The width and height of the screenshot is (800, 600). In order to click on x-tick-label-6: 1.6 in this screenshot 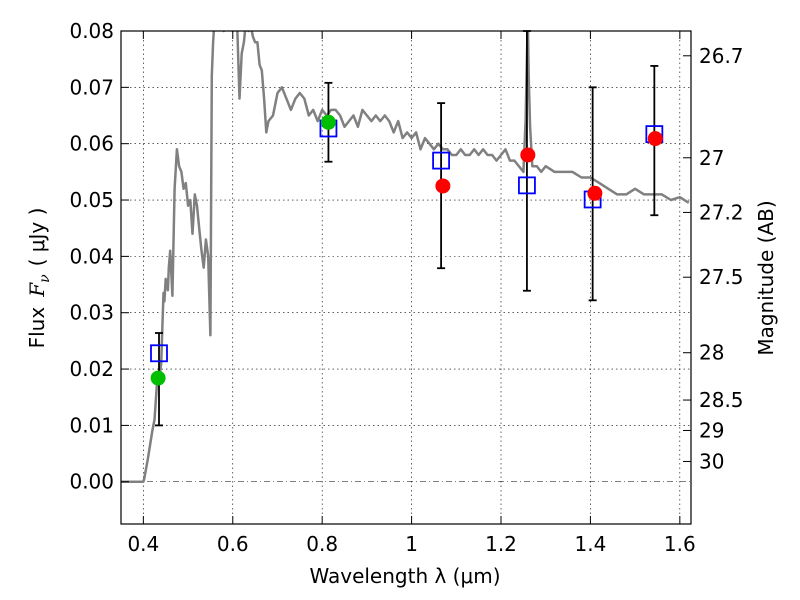, I will do `click(680, 544)`.